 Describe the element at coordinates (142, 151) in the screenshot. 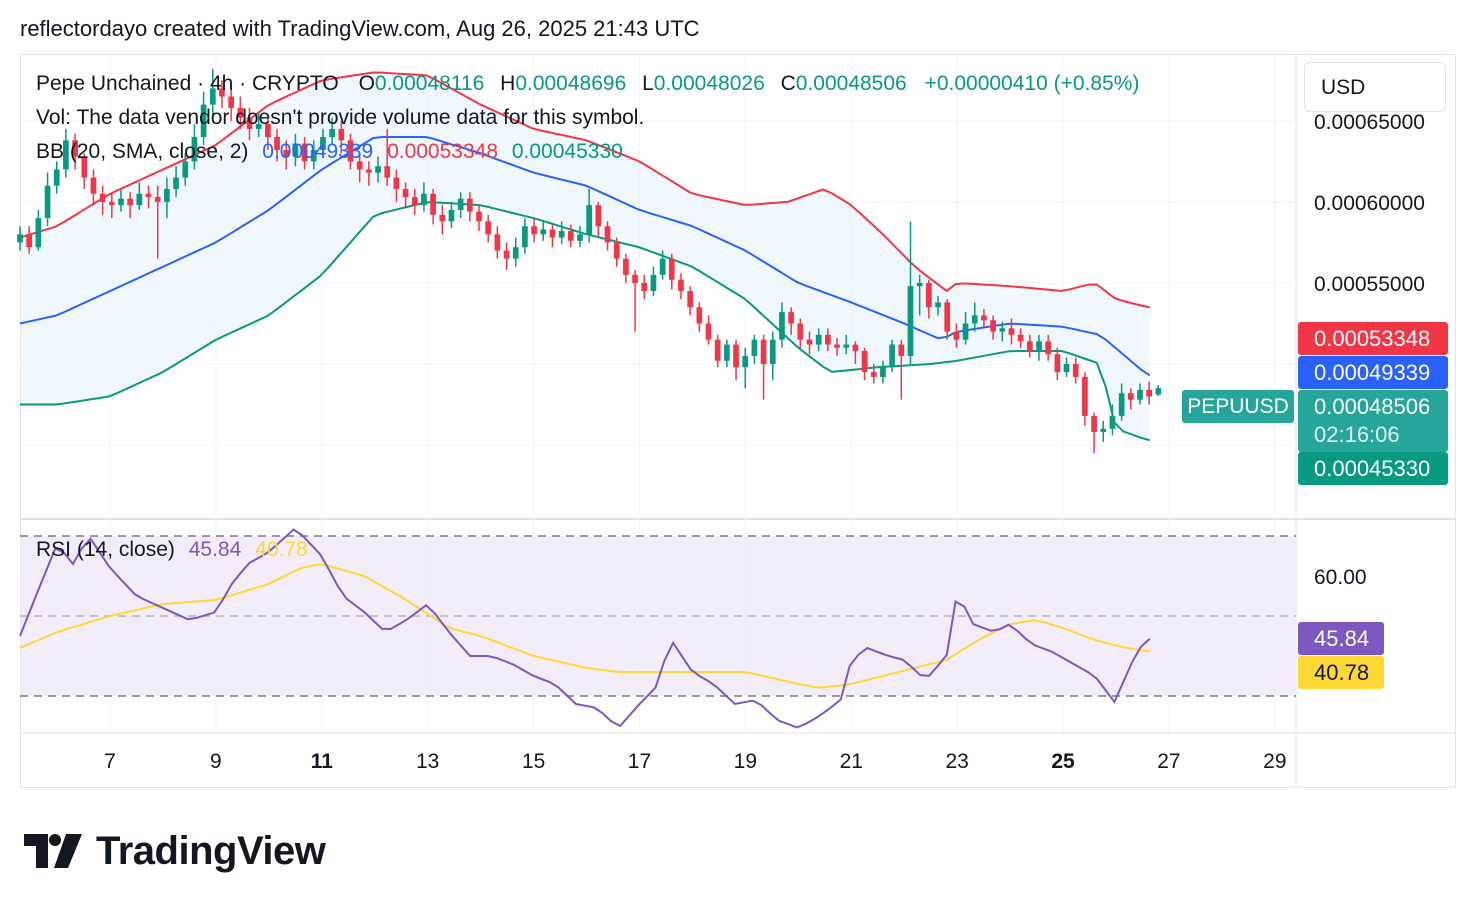

I see `bb-label: BB (20, SMA, close, 2)` at that location.